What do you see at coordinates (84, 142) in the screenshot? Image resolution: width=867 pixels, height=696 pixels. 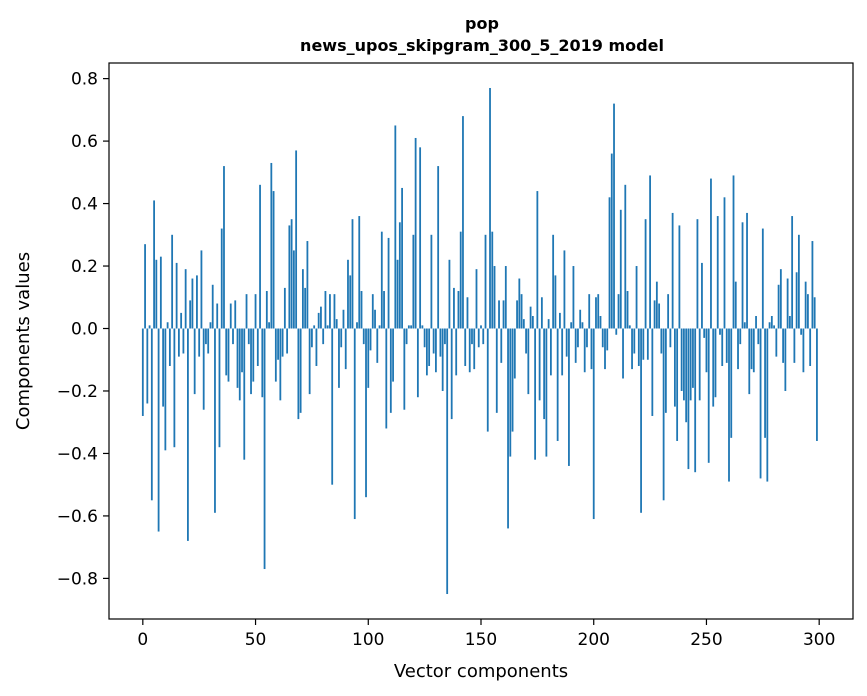 I see `y-tick-label: 0.6` at bounding box center [84, 142].